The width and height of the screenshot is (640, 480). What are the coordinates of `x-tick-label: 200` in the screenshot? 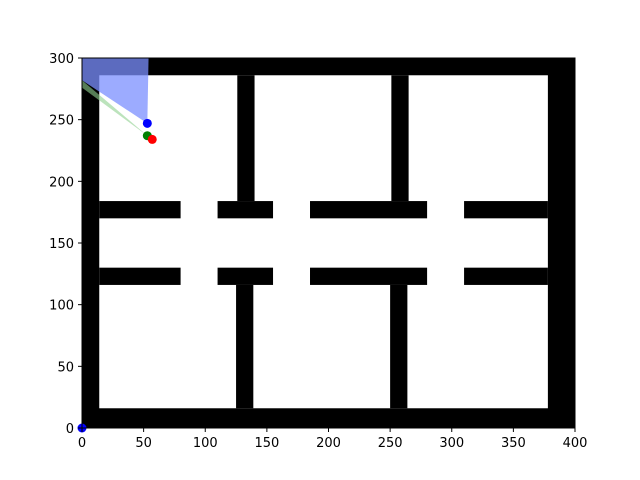 It's located at (328, 443).